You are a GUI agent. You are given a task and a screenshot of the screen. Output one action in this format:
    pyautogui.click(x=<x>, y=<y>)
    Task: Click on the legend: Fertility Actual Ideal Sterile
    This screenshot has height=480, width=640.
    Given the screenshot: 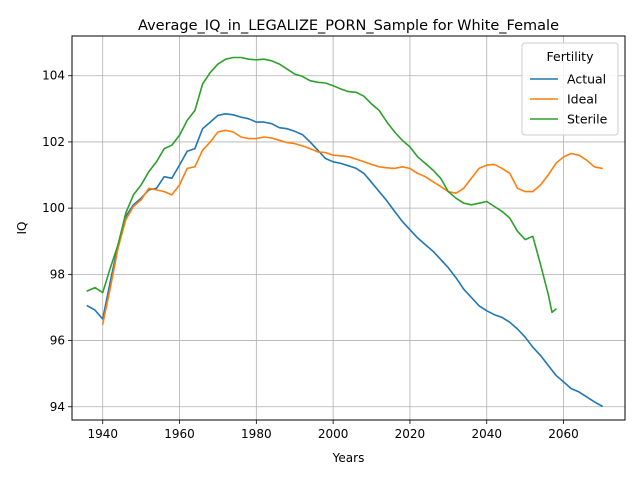 What is the action you would take?
    pyautogui.click(x=570, y=89)
    